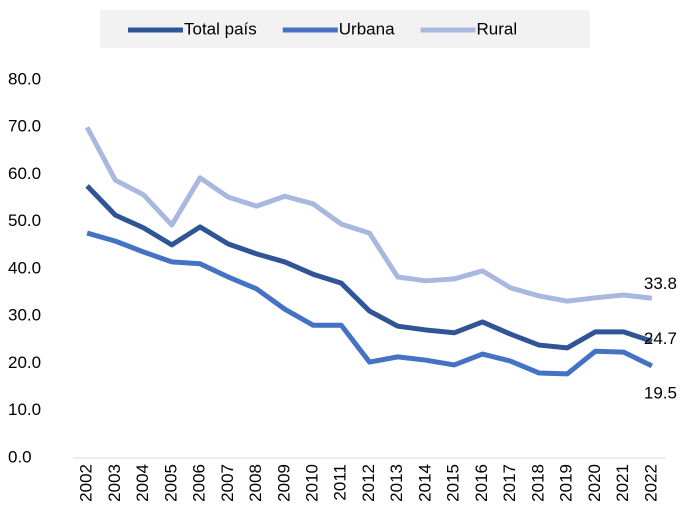  Describe the element at coordinates (227, 483) in the screenshot. I see `x-tick-label: 2007` at that location.